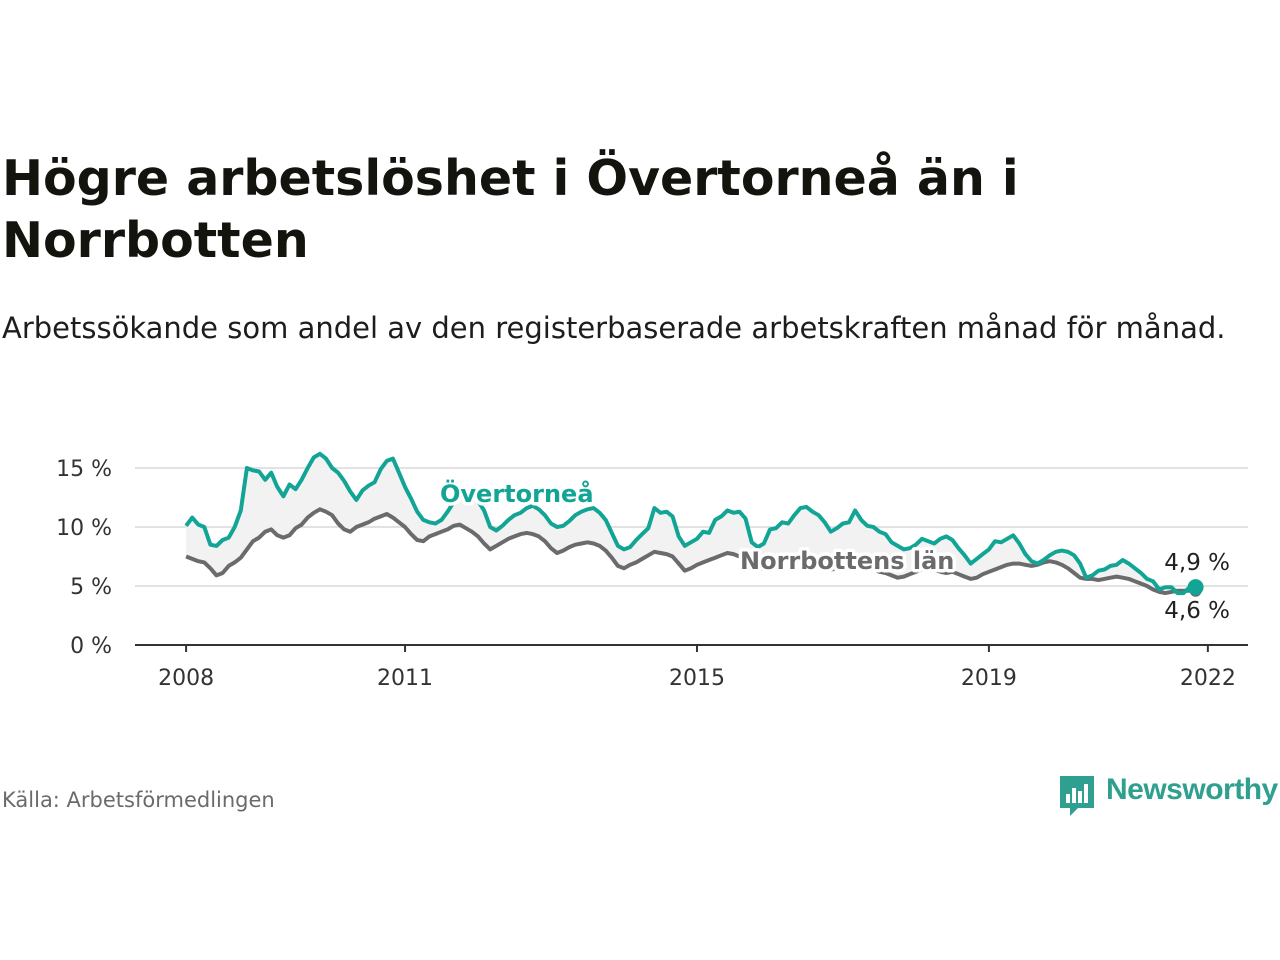 The image size is (1280, 960). Describe the element at coordinates (1197, 563) in the screenshot. I see `end-value-label-overtornea: 4,9 %` at that location.